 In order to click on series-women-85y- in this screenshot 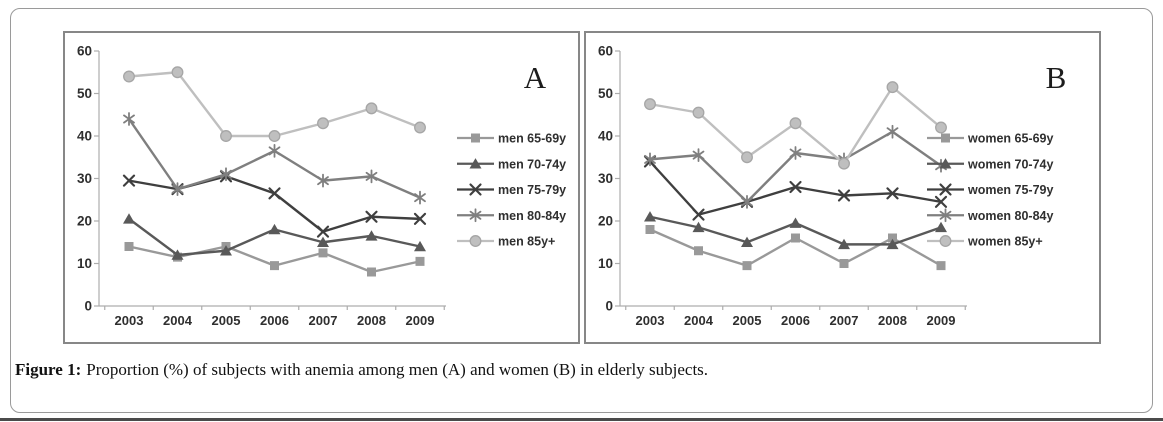, I will do `click(795, 125)`.